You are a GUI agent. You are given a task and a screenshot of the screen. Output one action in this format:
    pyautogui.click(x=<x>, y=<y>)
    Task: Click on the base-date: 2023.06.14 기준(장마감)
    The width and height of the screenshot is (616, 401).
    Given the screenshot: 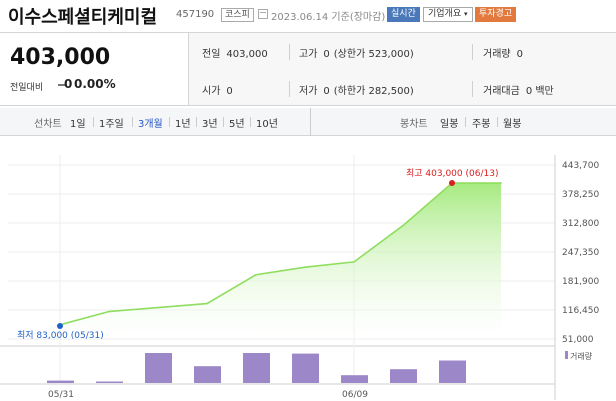 What is the action you would take?
    pyautogui.click(x=328, y=17)
    